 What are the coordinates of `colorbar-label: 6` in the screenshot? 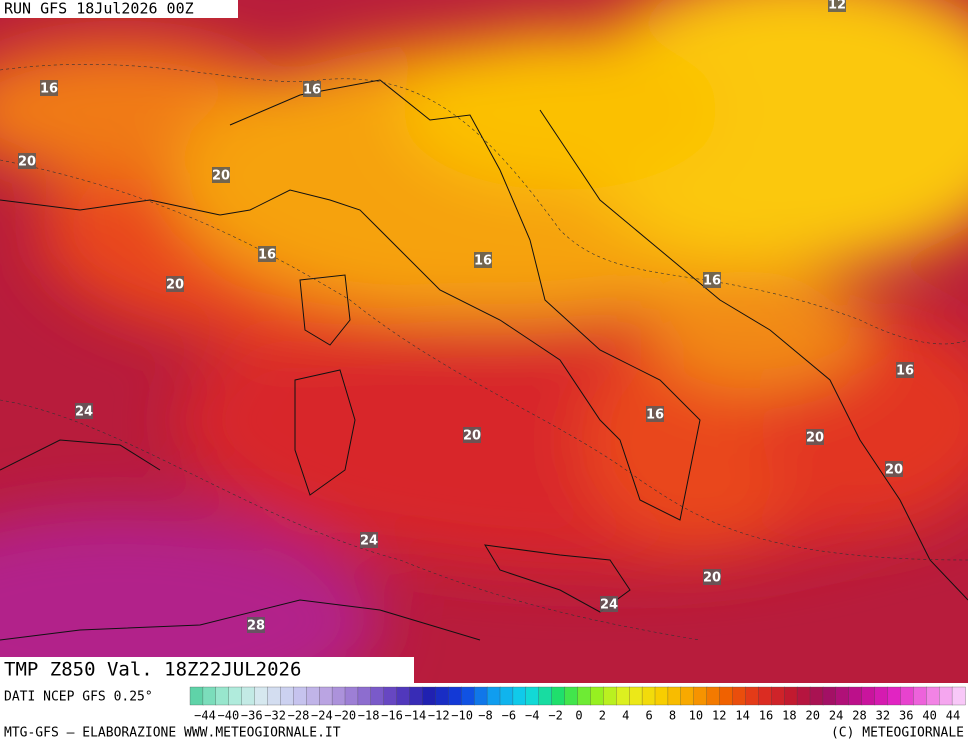 It's located at (649, 716).